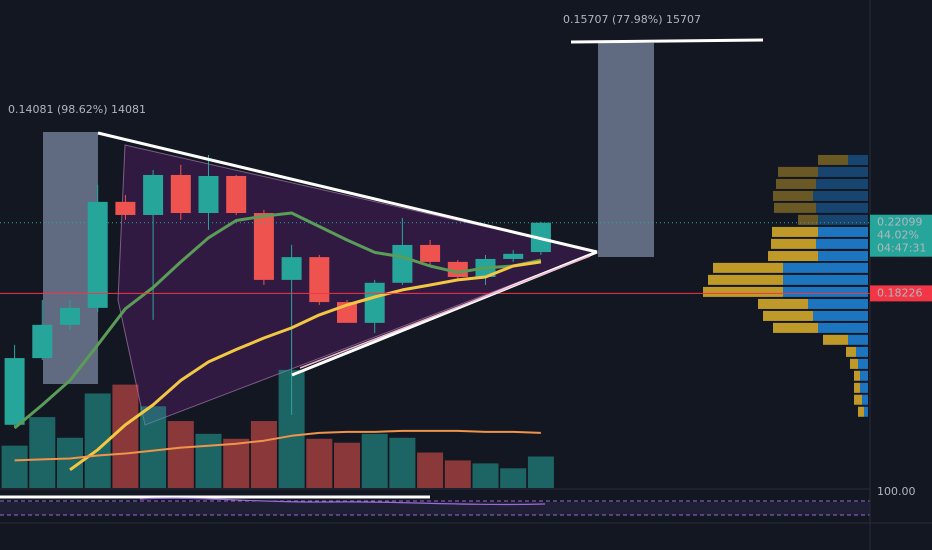 Image resolution: width=932 pixels, height=550 pixels. Describe the element at coordinates (77, 109) in the screenshot. I see `annotation: 0.14081 (98.62%) 14081` at that location.